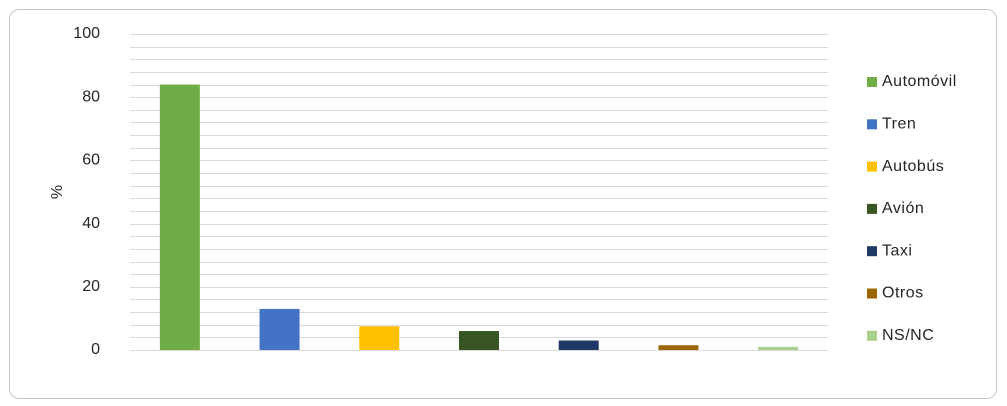 The image size is (1007, 406). I want to click on y-axis-title: %, so click(57, 192).